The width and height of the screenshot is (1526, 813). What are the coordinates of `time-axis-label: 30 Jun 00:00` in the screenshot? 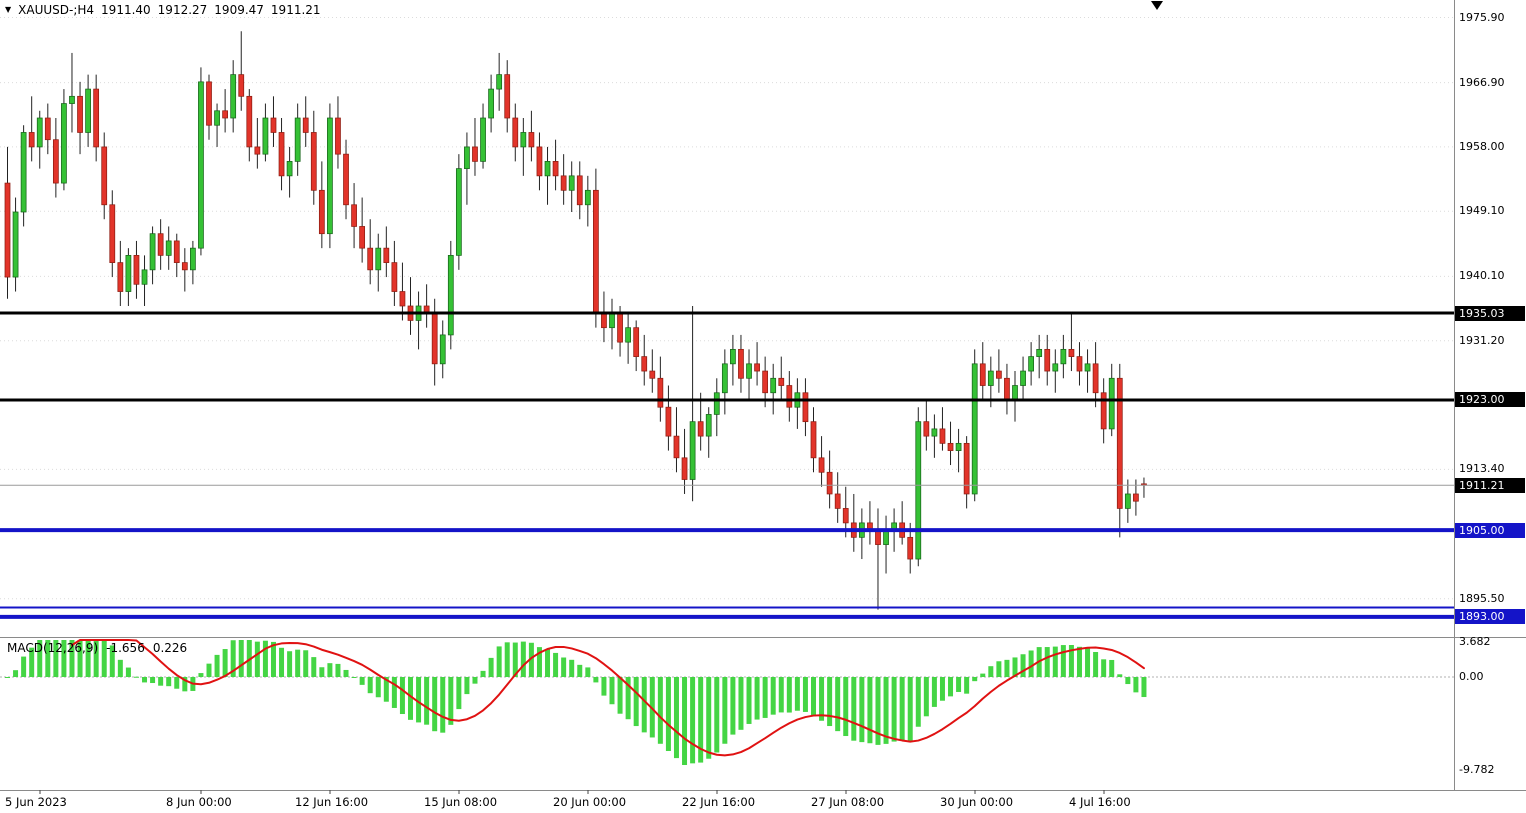 It's located at (977, 802).